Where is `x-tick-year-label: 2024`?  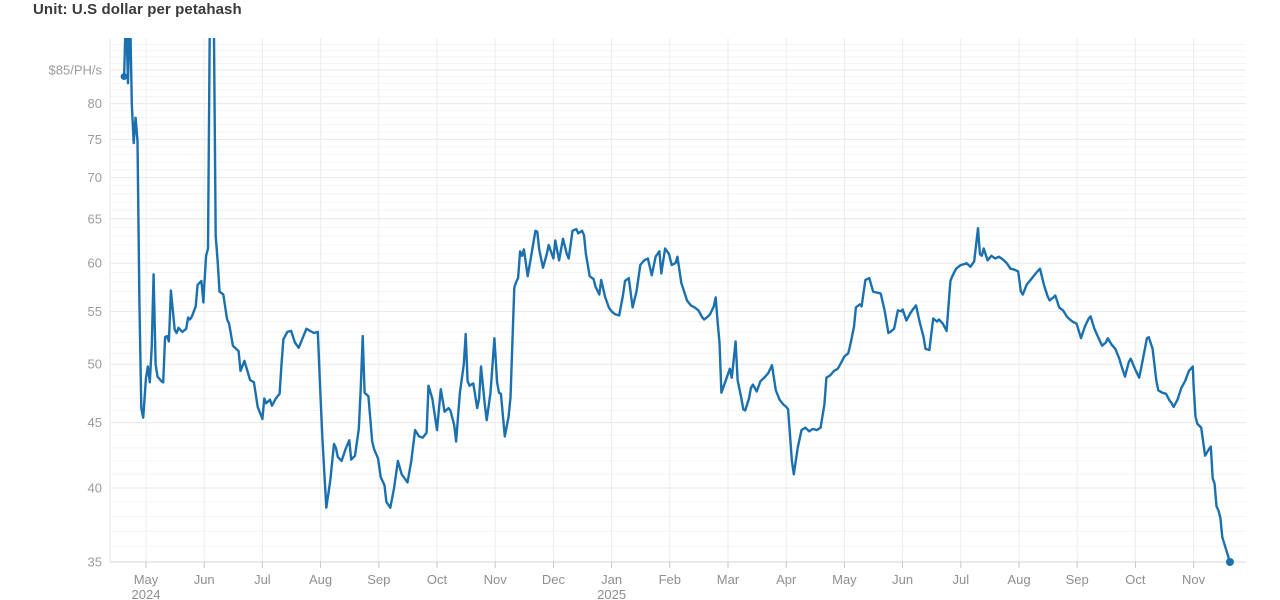 x-tick-year-label: 2024 is located at coordinates (146, 593).